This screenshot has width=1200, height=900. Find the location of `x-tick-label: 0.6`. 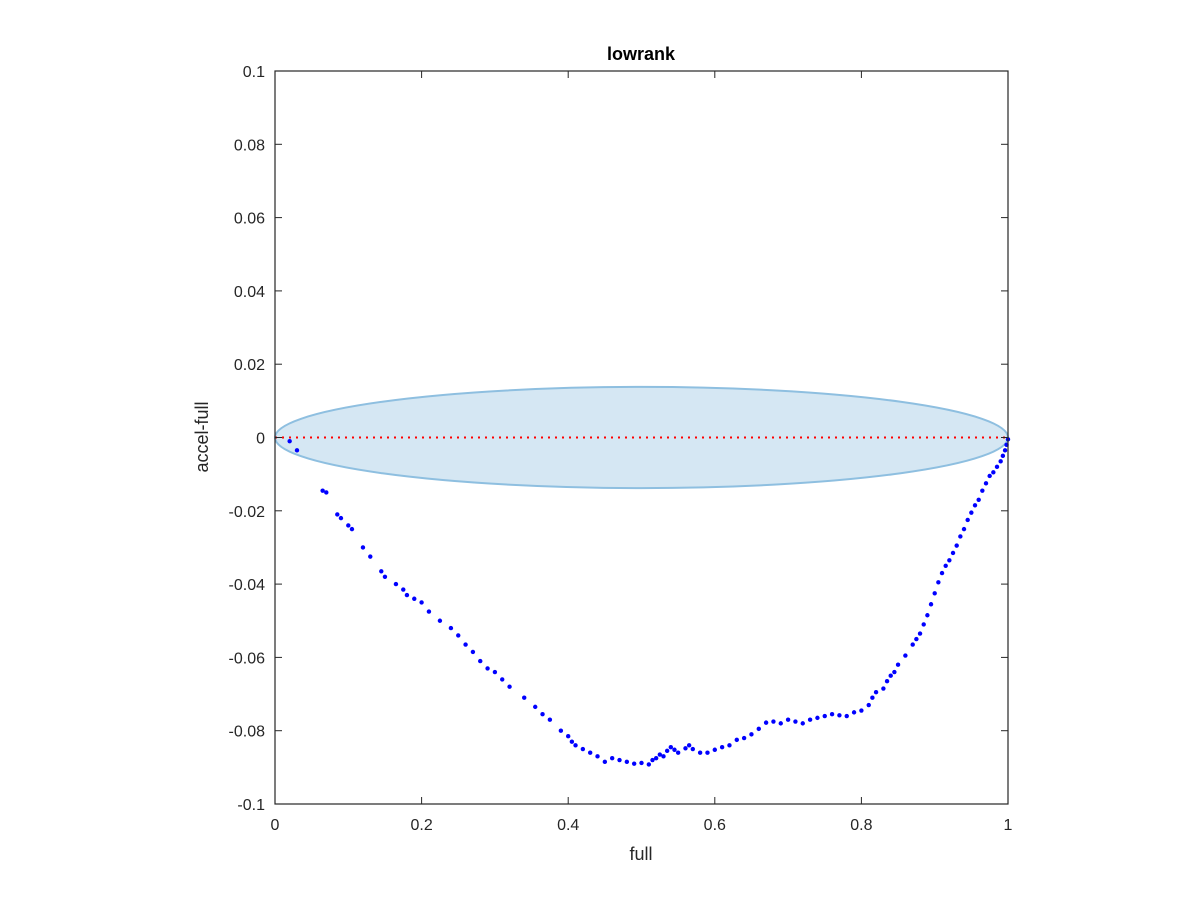

x-tick-label: 0.6 is located at coordinates (715, 825).